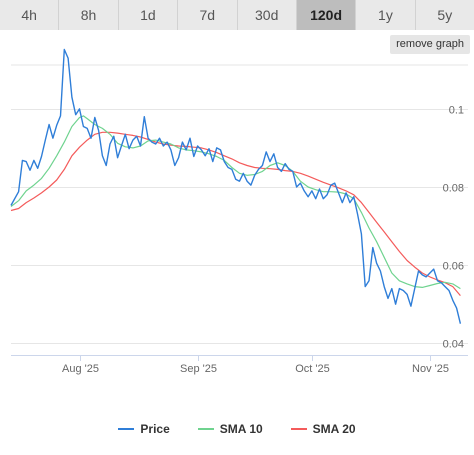  What do you see at coordinates (430, 369) in the screenshot?
I see `x-tick-label: Nov '25` at bounding box center [430, 369].